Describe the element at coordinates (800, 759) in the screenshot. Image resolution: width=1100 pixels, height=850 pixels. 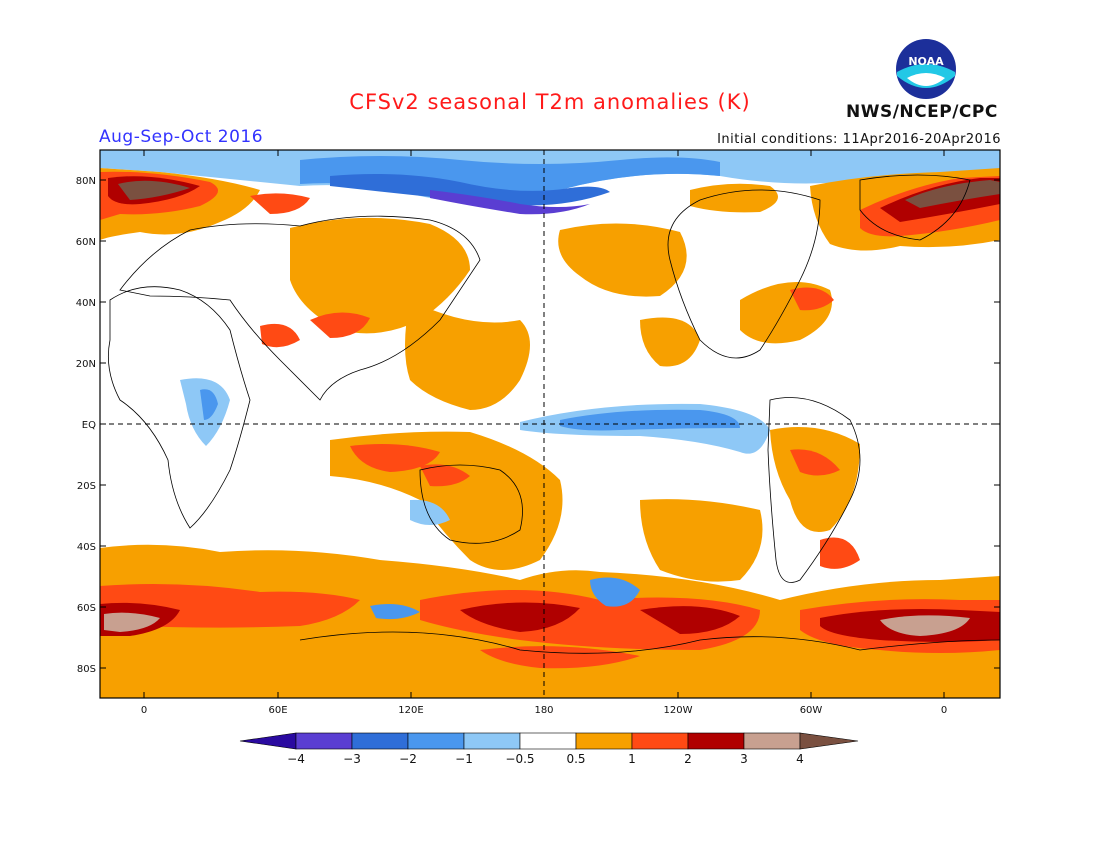
I see `colorbar-label-p4: 4` at that location.